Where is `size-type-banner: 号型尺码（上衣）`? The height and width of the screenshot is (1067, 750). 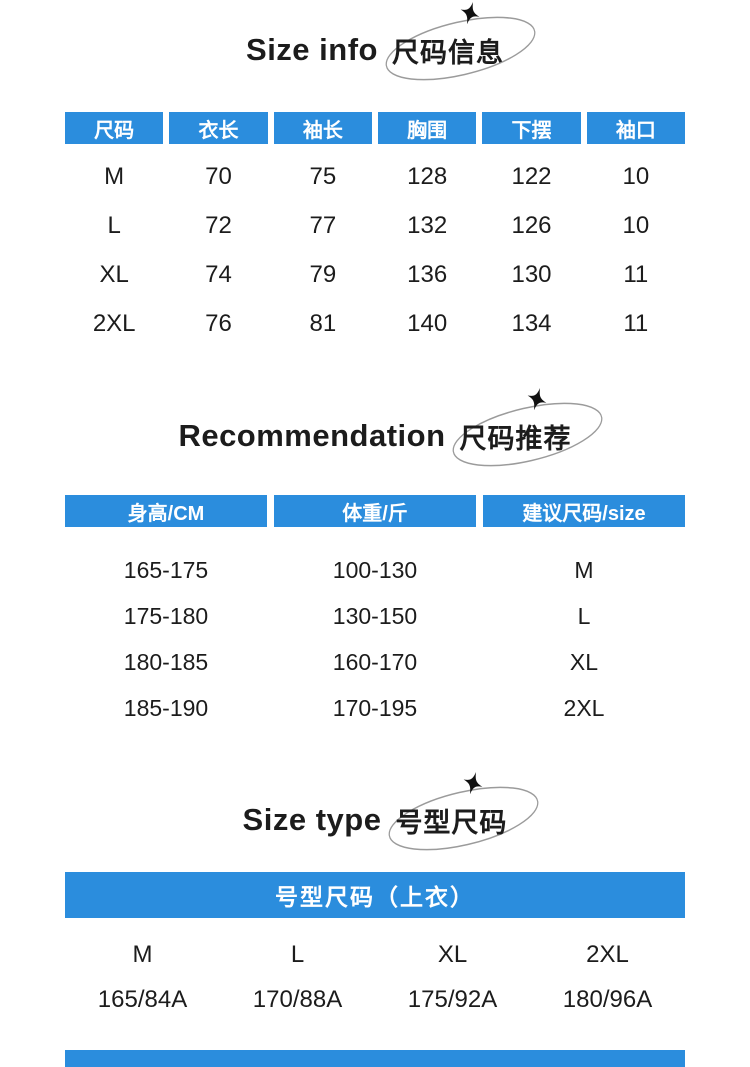 size-type-banner: 号型尺码（上衣） is located at coordinates (375, 895).